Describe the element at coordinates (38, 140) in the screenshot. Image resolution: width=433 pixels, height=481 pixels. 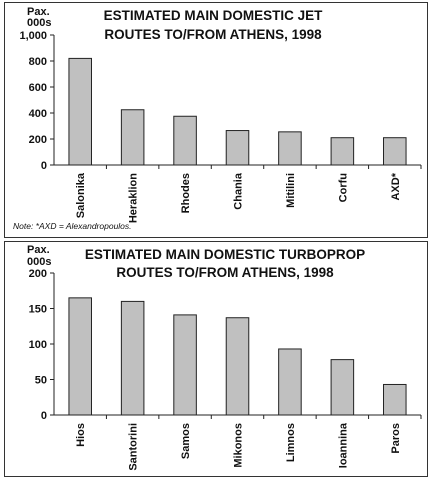
I see `jet-y-tick-label: 200` at that location.